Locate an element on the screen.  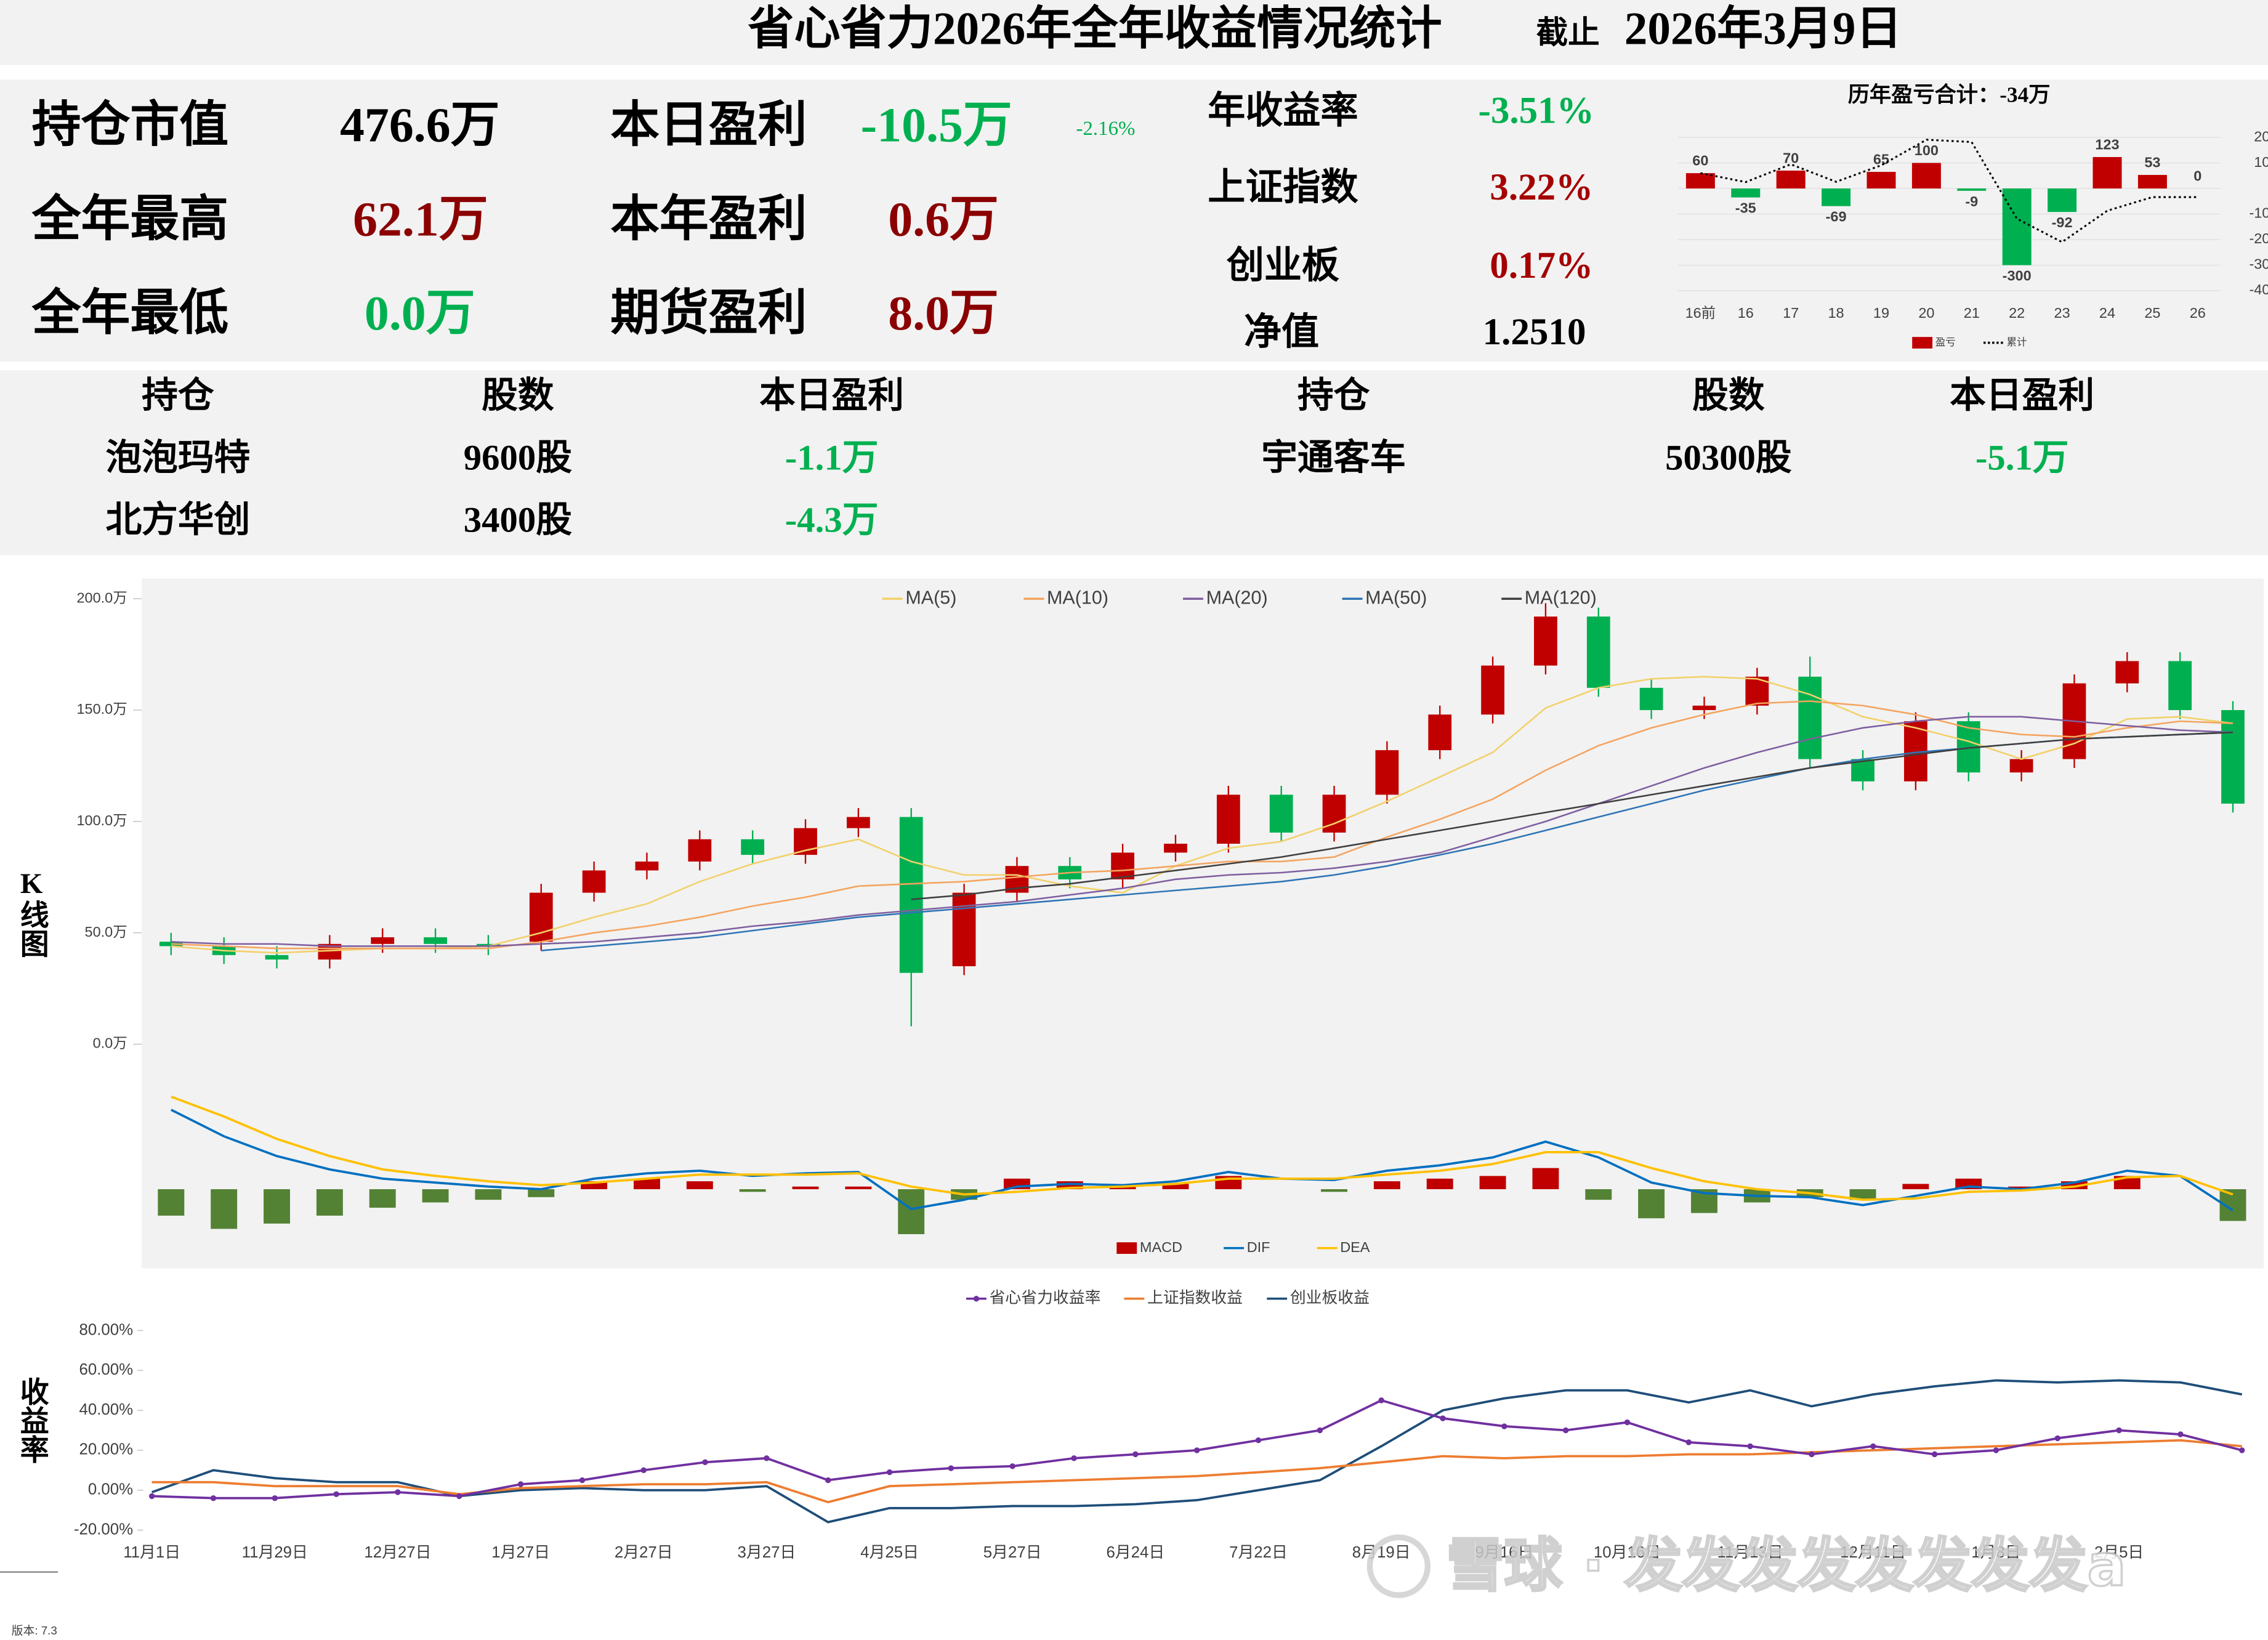
x-tick-label: 17 is located at coordinates (1791, 313).